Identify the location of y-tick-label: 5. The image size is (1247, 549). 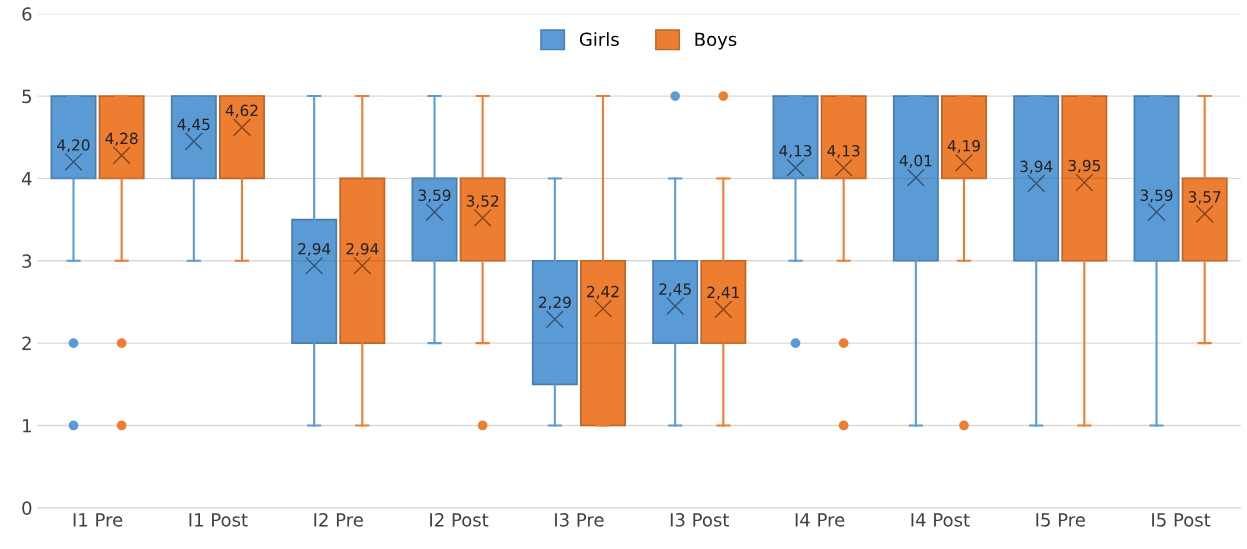
(26, 96).